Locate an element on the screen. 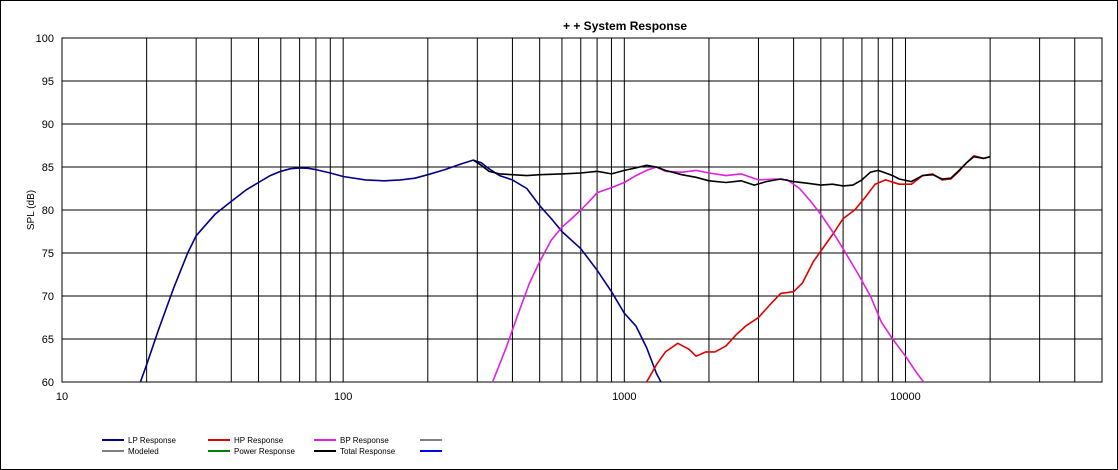 This screenshot has width=1118, height=470. y-tick-label: 60 is located at coordinates (48, 383).